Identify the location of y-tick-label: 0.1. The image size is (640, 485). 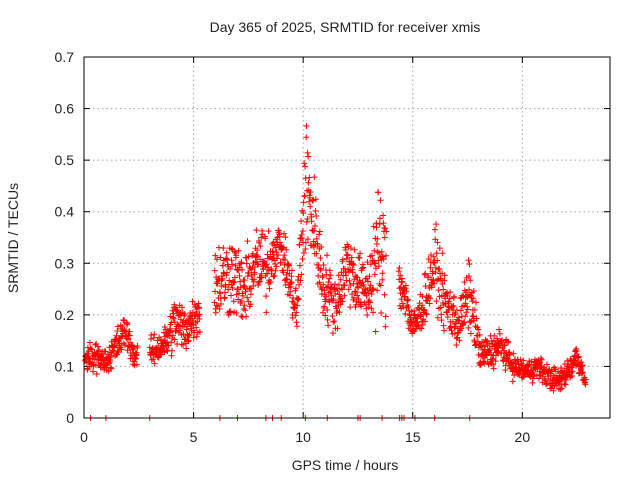
(65, 366).